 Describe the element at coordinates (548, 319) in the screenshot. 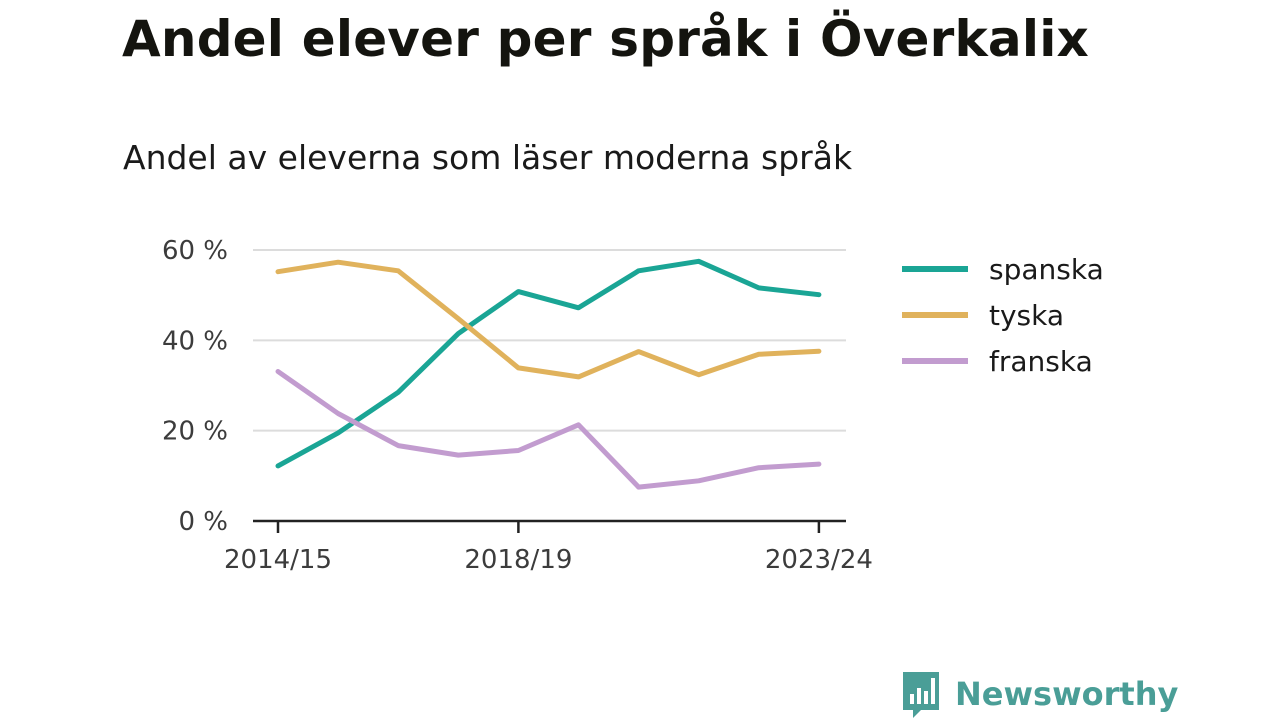

I see `series-line-tyska` at that location.